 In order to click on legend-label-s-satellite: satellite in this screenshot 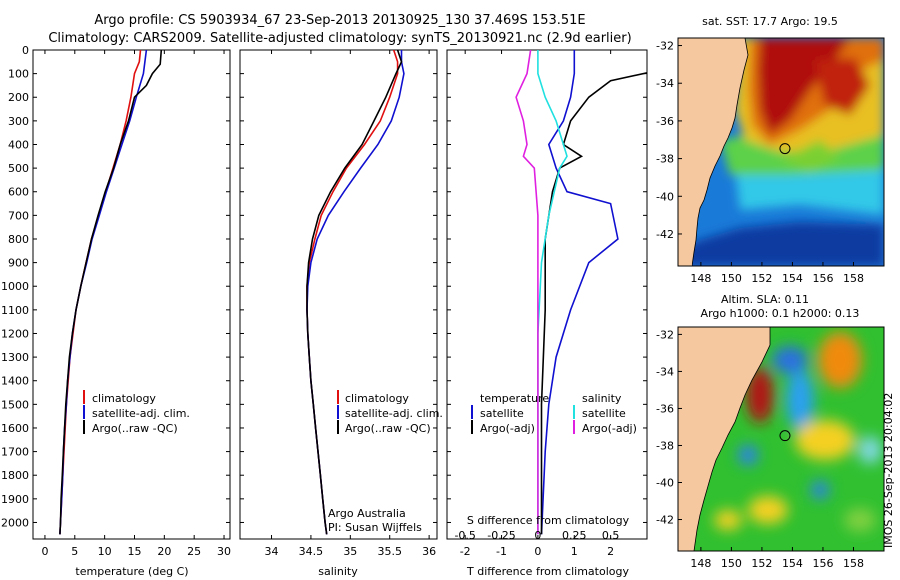, I will do `click(604, 413)`.